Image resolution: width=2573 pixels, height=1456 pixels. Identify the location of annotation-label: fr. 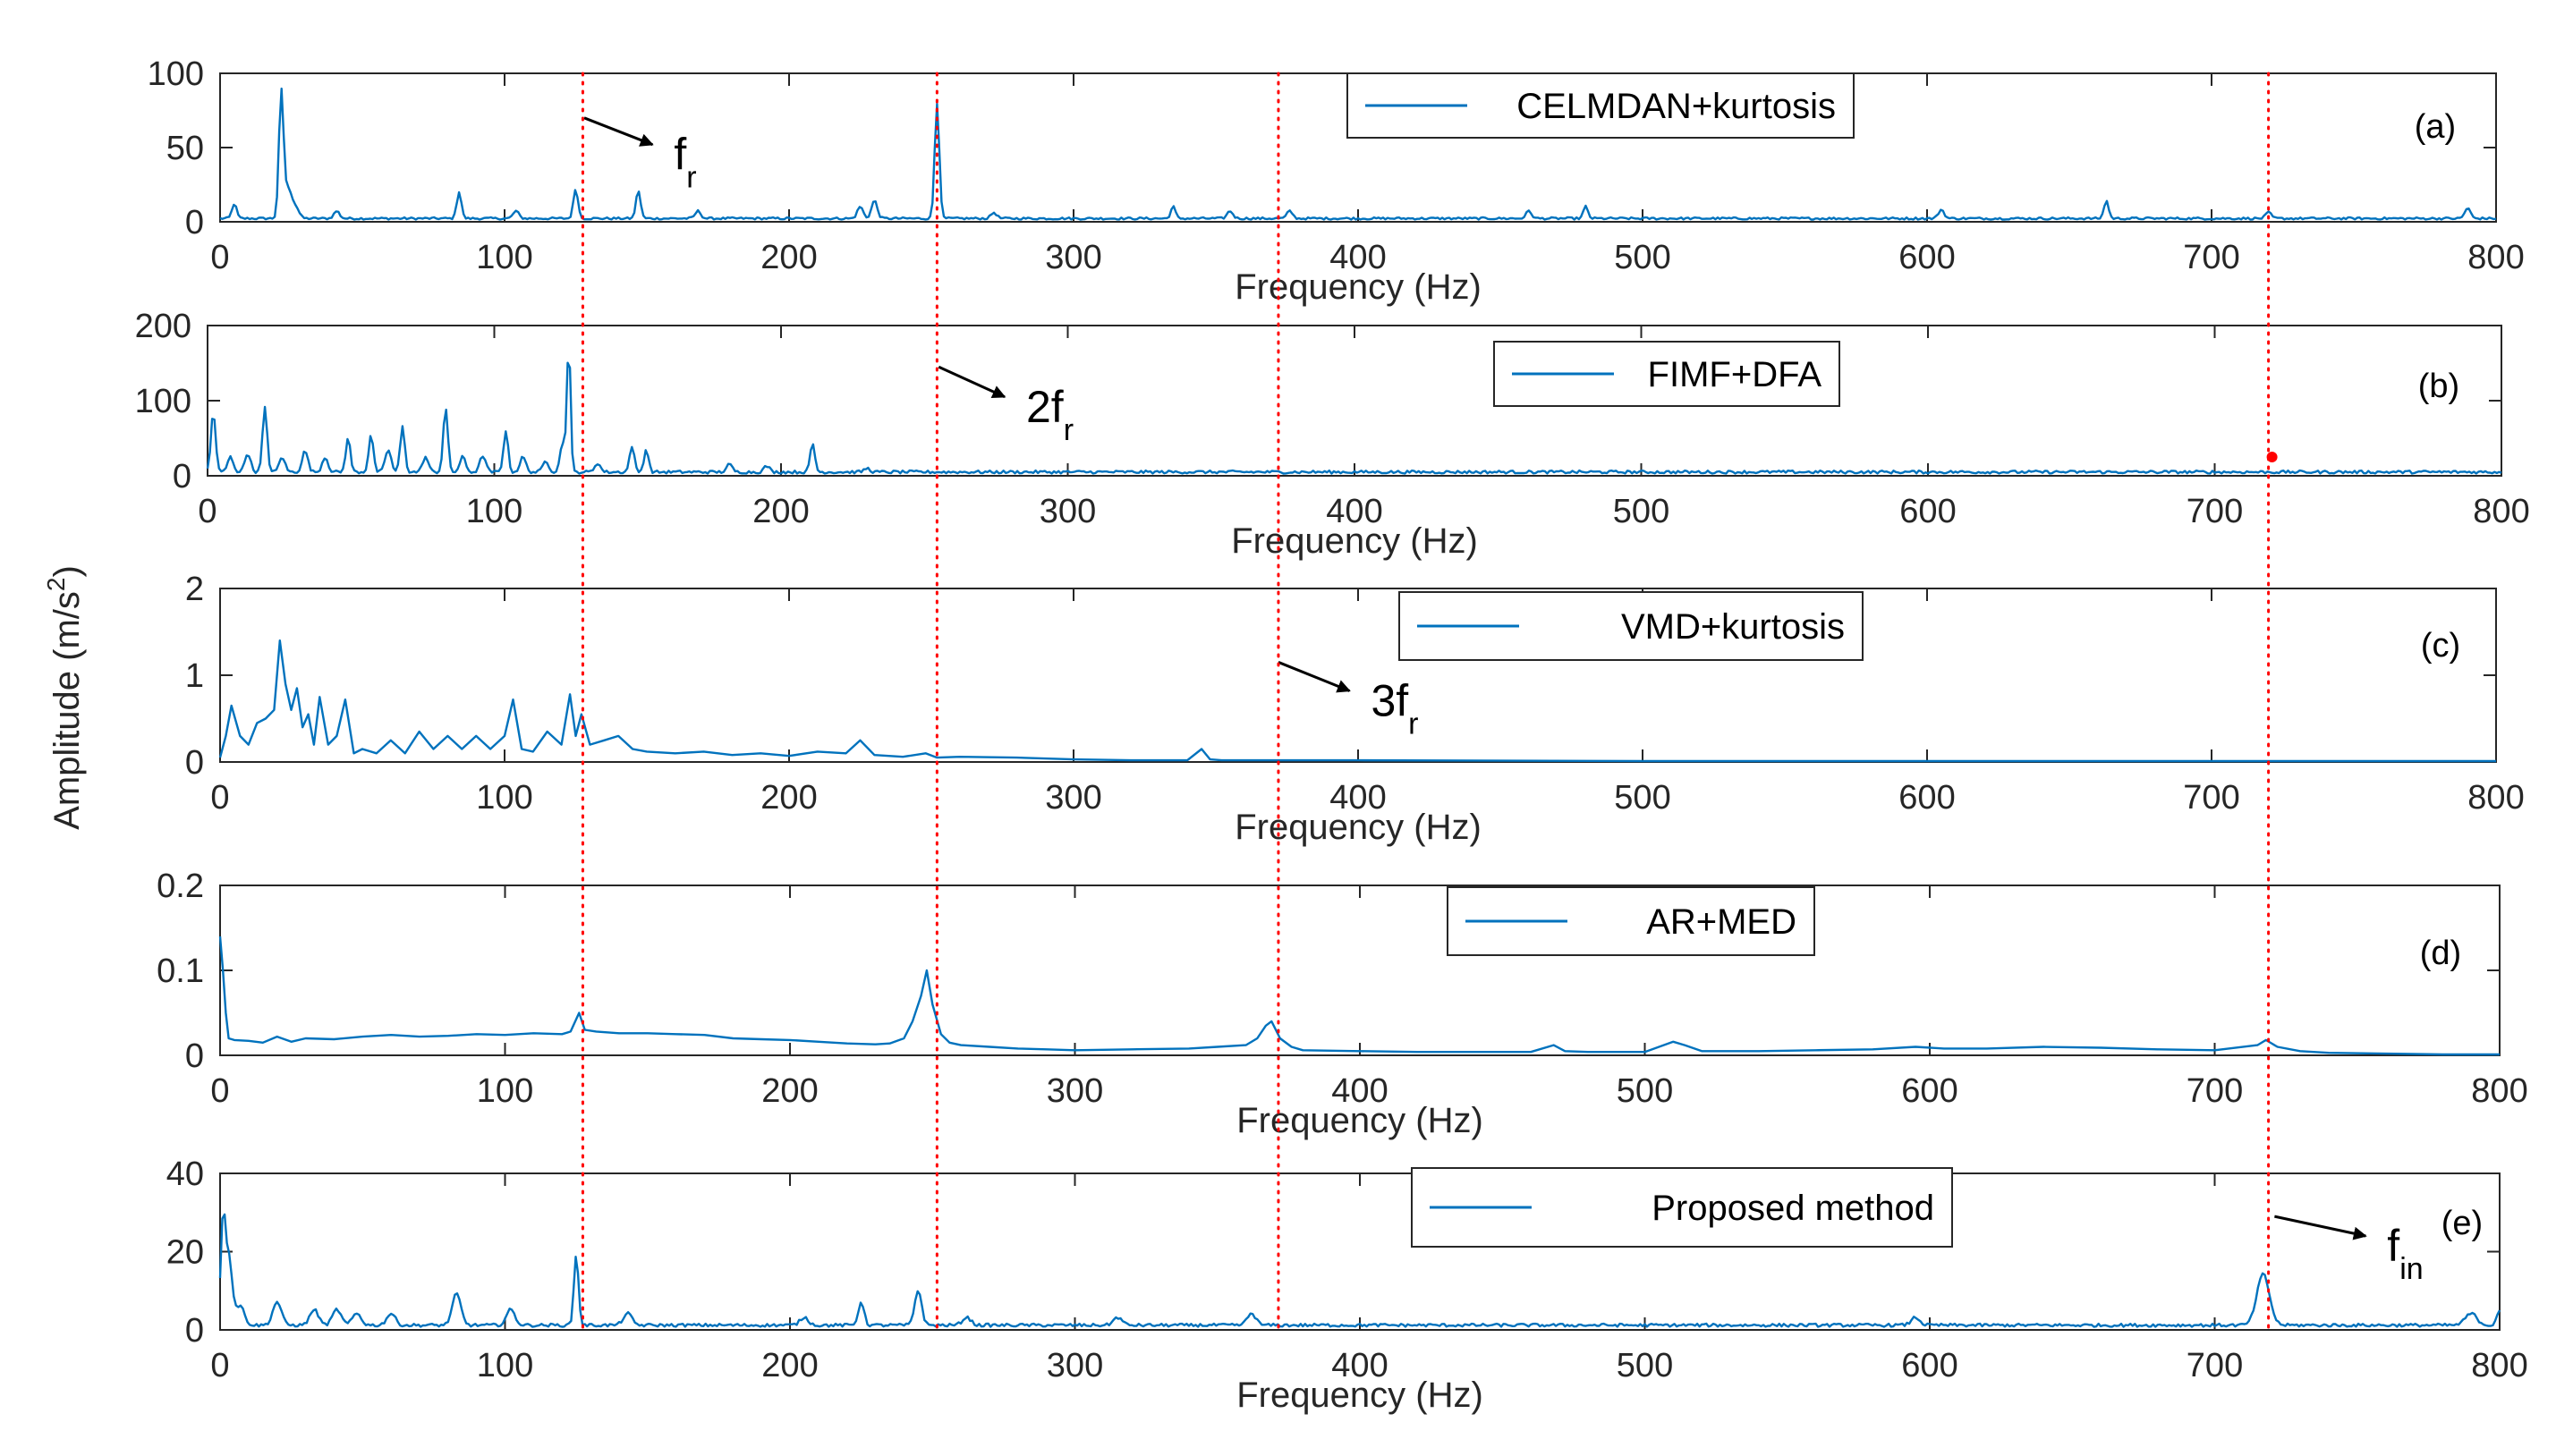
(685, 162).